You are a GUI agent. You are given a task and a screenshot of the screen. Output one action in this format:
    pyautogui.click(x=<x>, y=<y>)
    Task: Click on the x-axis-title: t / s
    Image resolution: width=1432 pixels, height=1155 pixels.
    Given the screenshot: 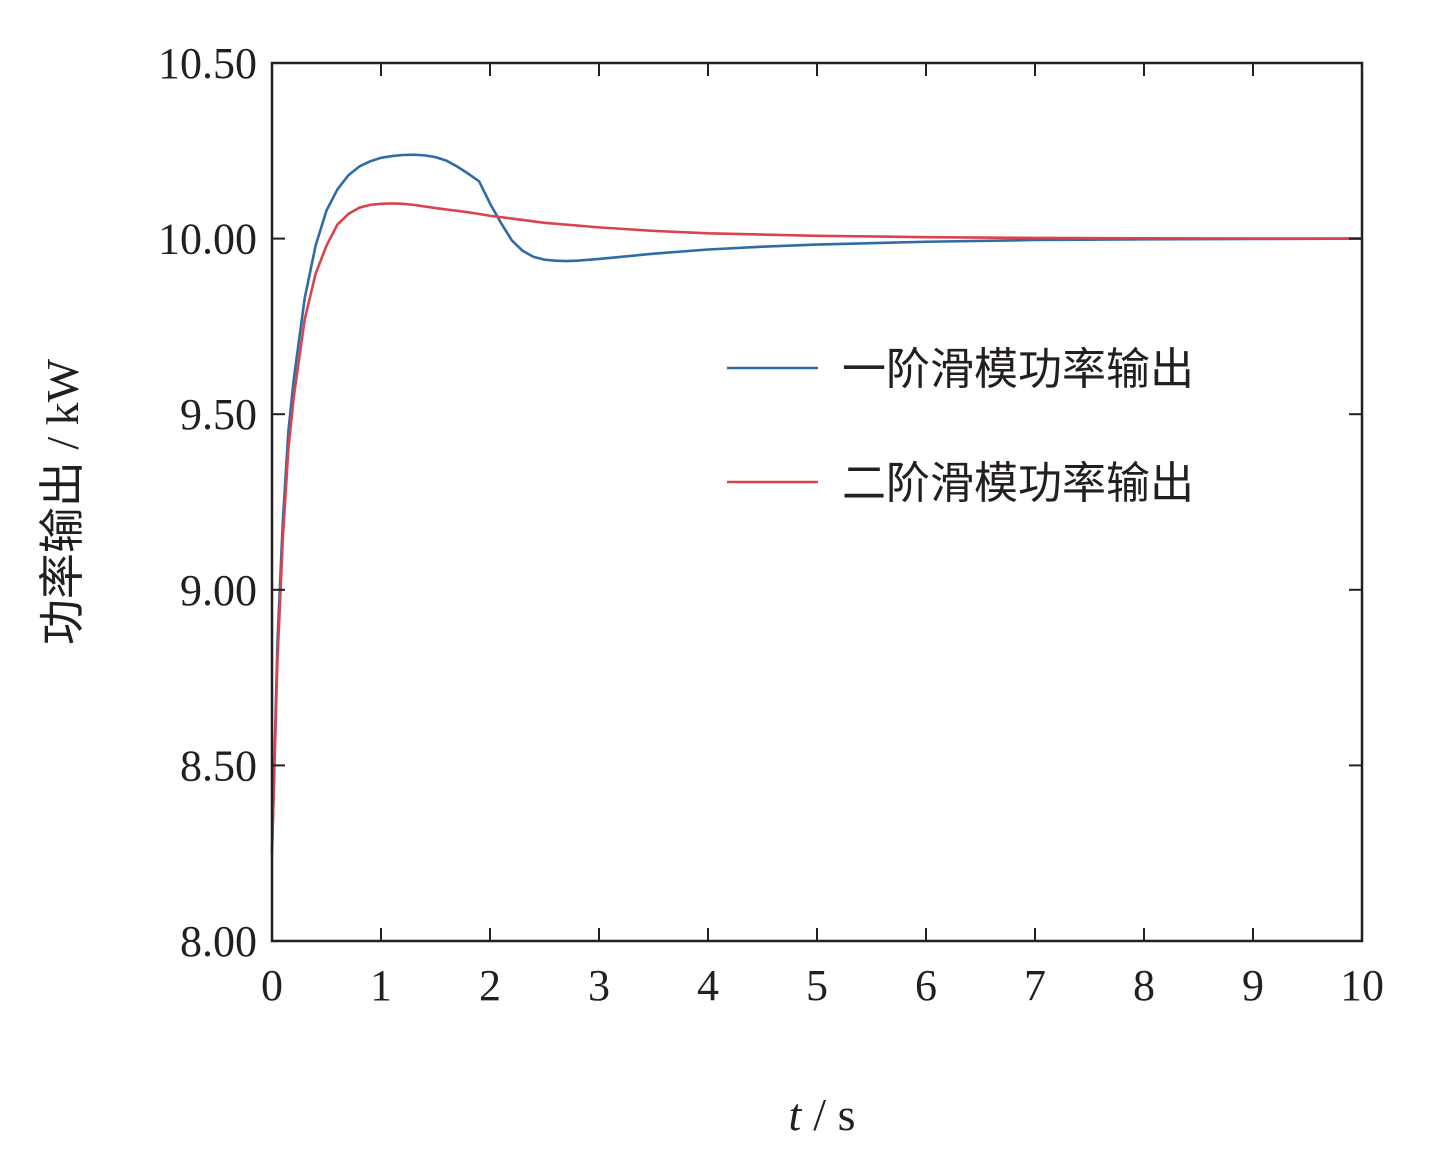 What is the action you would take?
    pyautogui.click(x=822, y=1114)
    